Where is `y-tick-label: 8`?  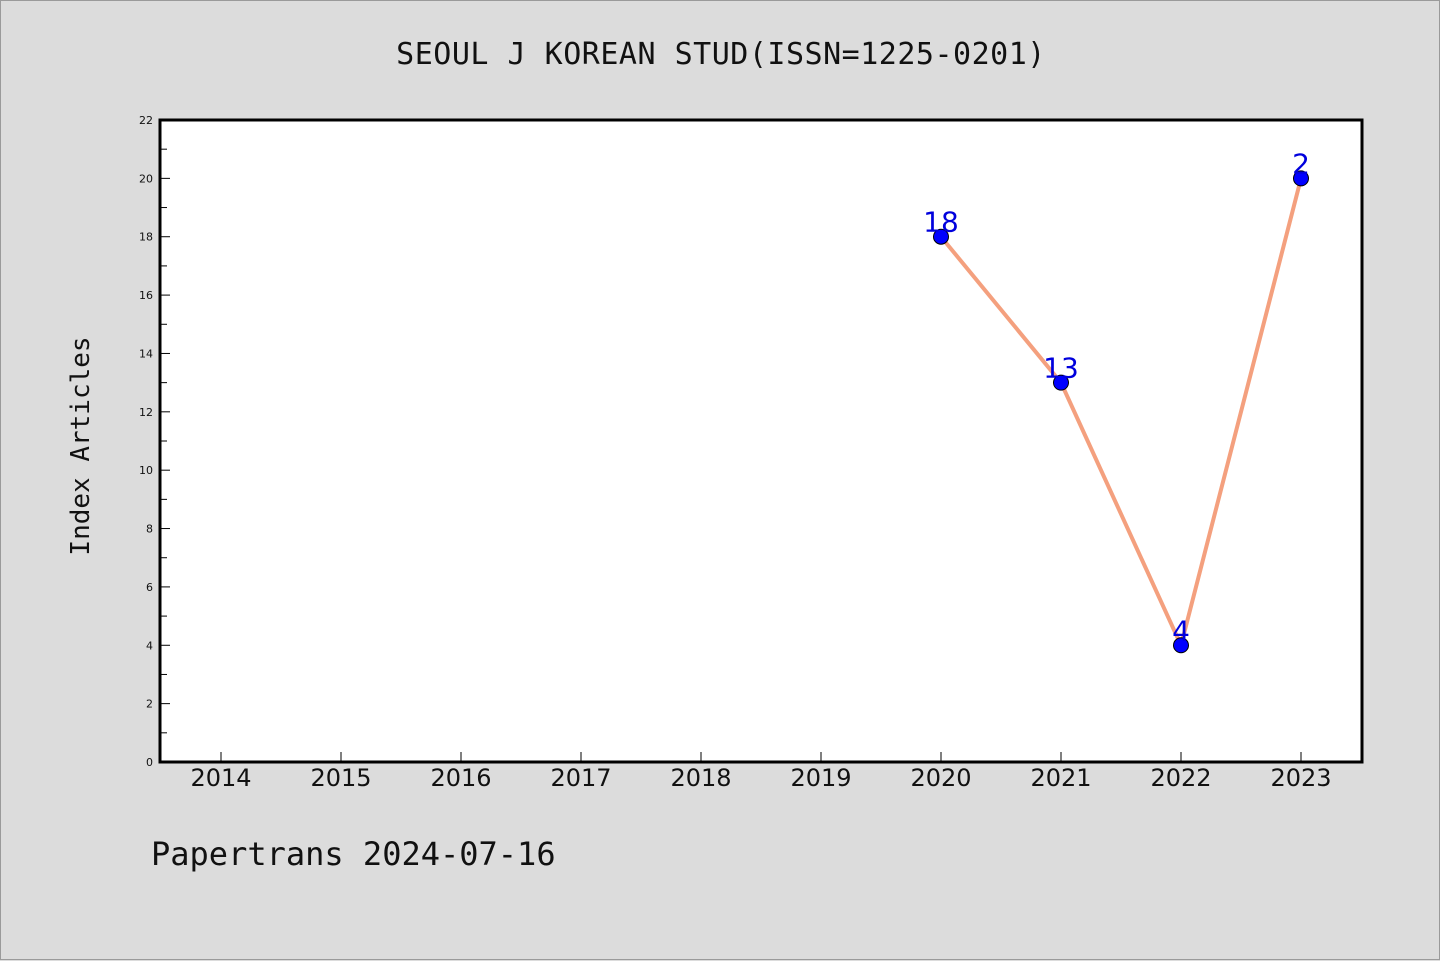
y-tick-label: 8 is located at coordinates (149, 529).